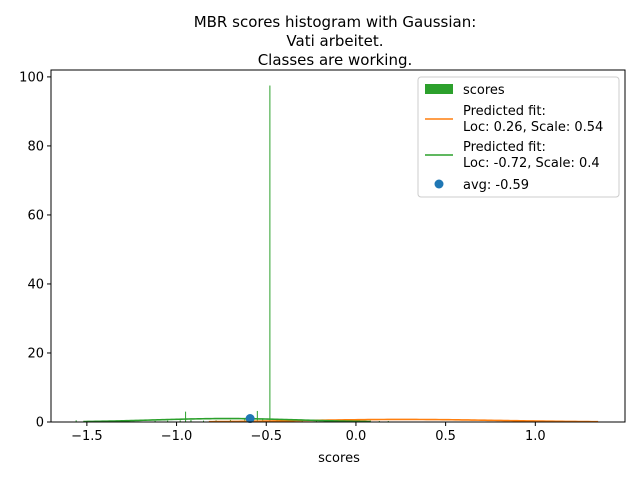 The width and height of the screenshot is (640, 480). Describe the element at coordinates (535, 436) in the screenshot. I see `x-tick-label-5: 1.0` at that location.